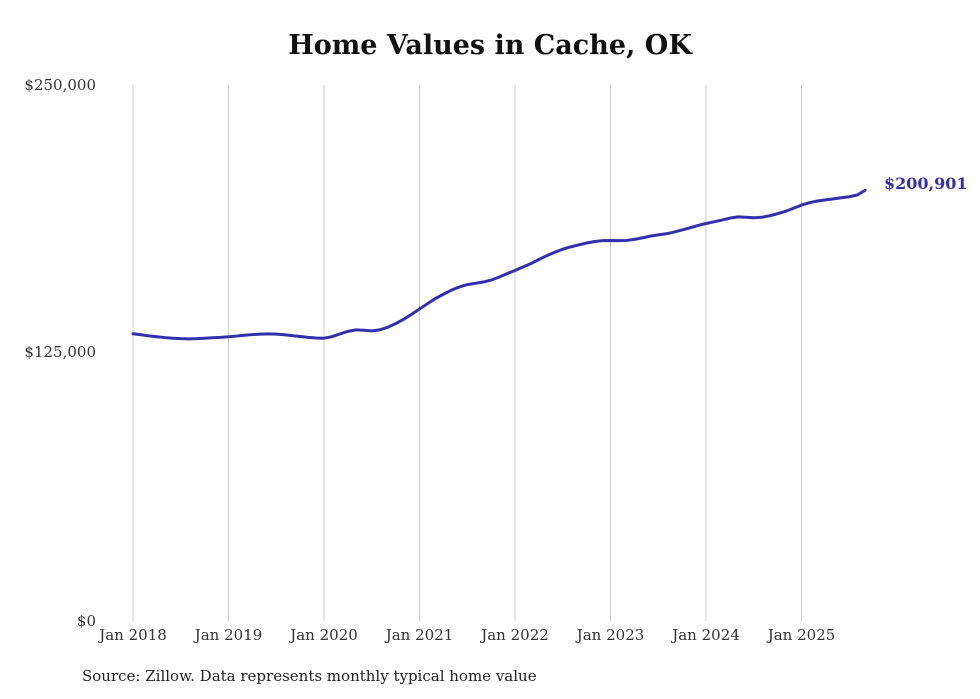  I want to click on y-tick-label-0: $0, so click(86, 621).